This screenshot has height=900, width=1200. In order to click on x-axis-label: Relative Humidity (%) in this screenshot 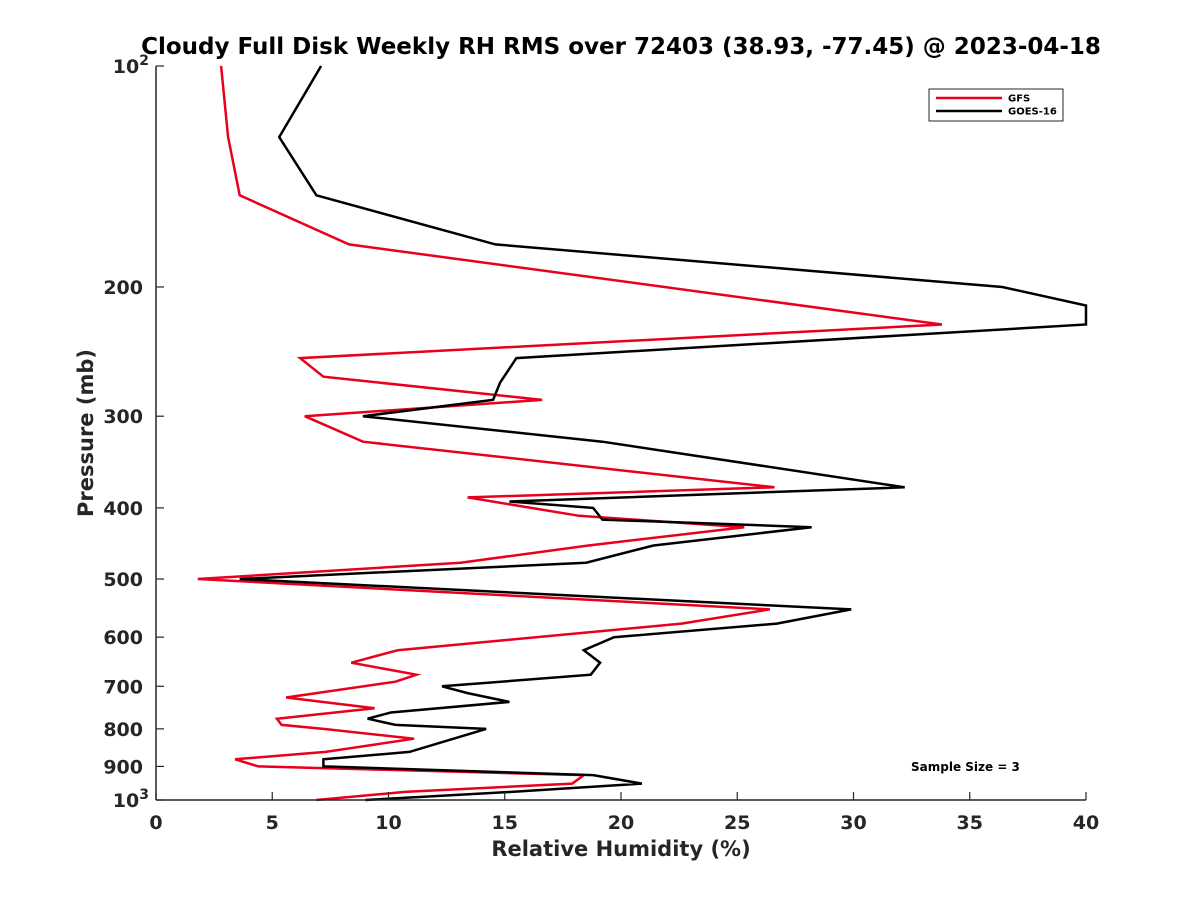, I will do `click(620, 849)`.